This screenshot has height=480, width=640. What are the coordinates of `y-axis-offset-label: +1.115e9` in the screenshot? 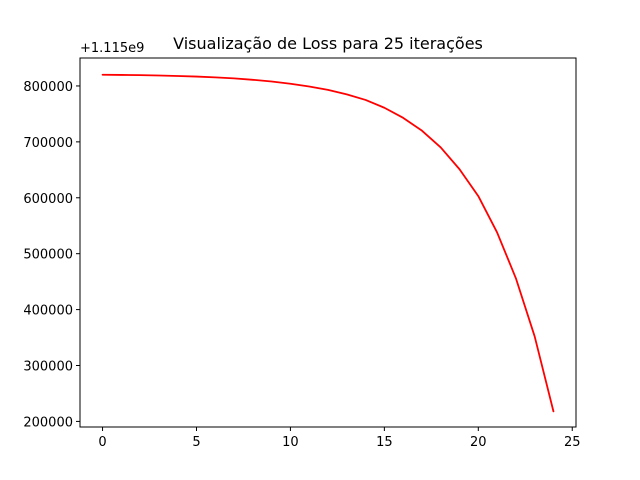 It's located at (112, 48).